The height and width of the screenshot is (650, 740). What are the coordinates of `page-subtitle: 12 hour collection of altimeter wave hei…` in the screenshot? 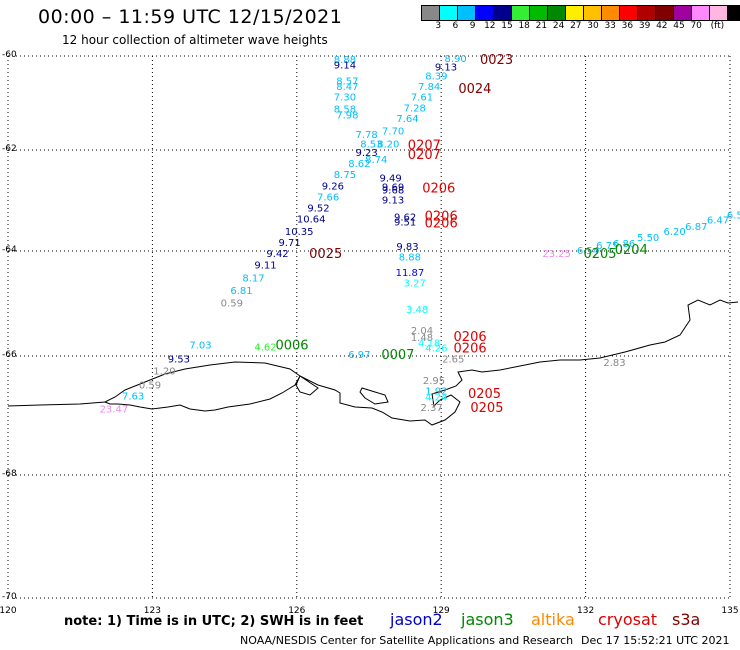 It's located at (195, 40).